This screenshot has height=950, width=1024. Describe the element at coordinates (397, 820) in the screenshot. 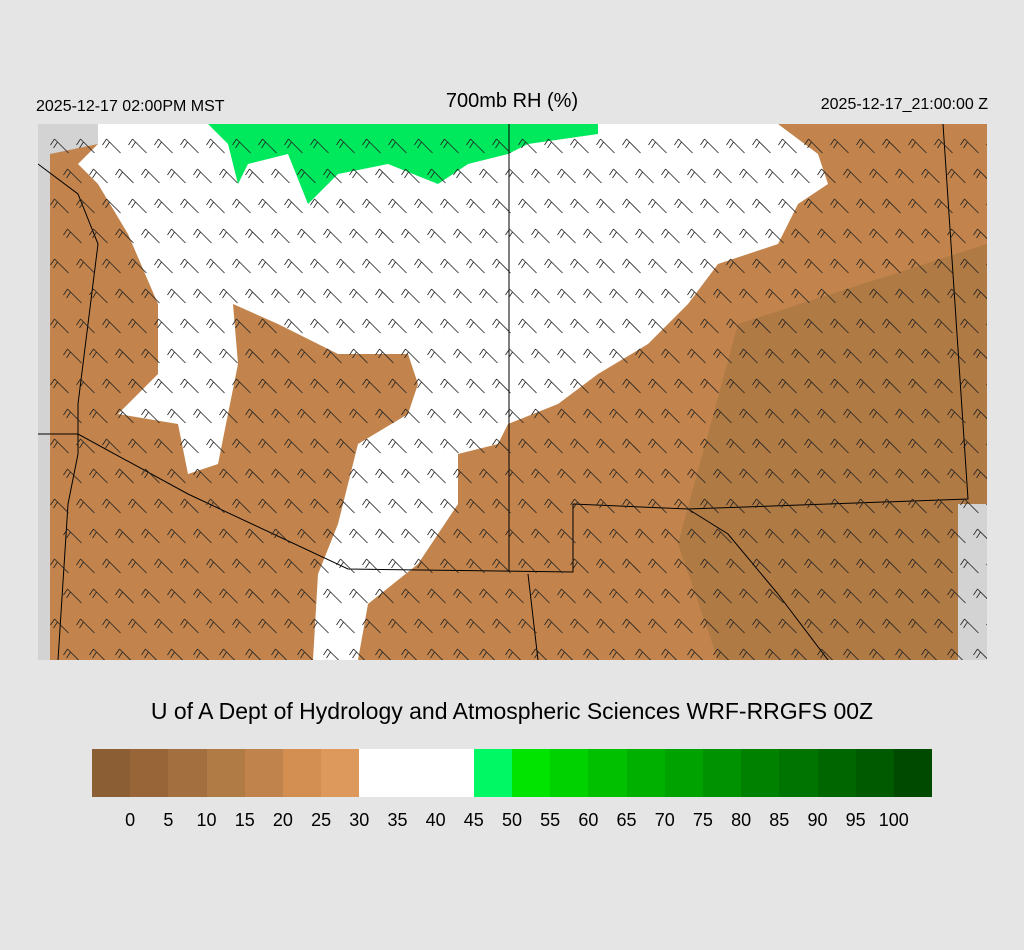

I see `colorbar-label: 35` at that location.